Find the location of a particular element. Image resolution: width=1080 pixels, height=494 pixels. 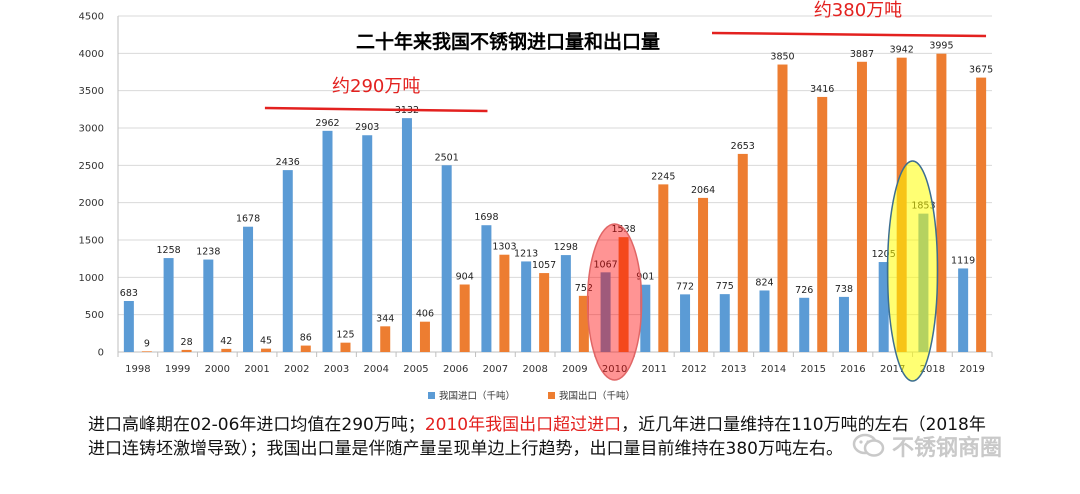

bar-export-2000 is located at coordinates (226, 350).